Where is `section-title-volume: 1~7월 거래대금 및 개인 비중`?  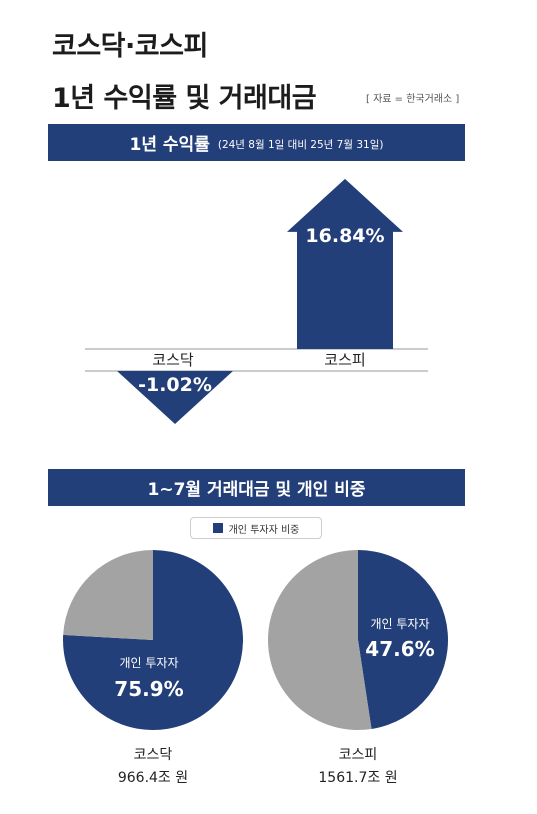 section-title-volume: 1~7월 거래대금 및 개인 비중 is located at coordinates (256, 490).